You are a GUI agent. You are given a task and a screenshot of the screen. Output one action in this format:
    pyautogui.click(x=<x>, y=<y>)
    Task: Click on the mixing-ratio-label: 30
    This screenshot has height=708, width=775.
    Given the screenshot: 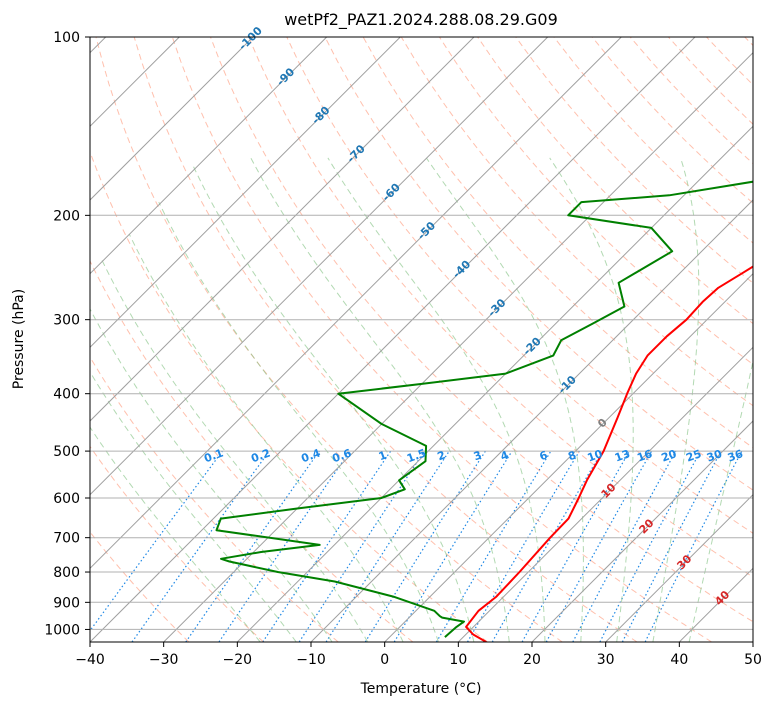 What is the action you would take?
    pyautogui.click(x=714, y=456)
    